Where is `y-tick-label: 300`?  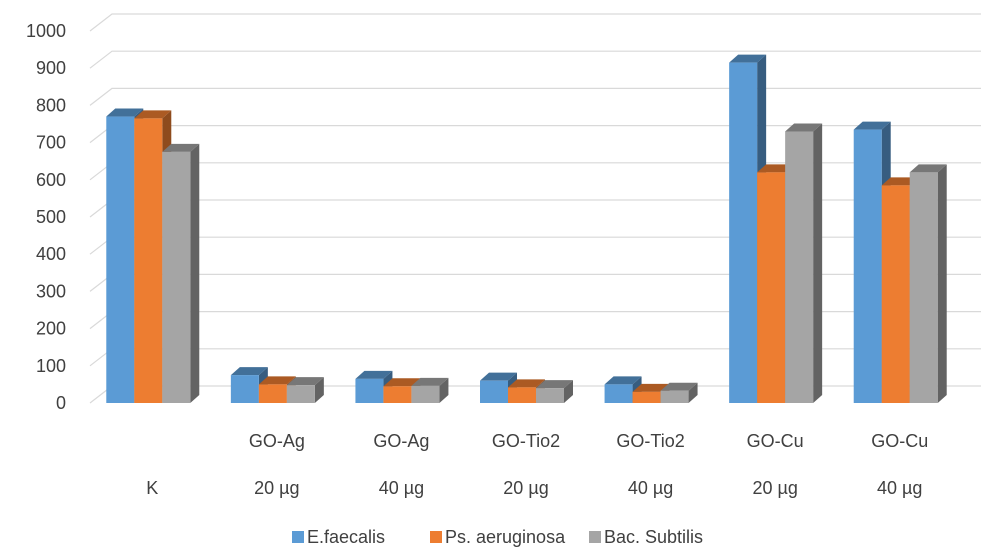 y-tick-label: 300 is located at coordinates (51, 291).